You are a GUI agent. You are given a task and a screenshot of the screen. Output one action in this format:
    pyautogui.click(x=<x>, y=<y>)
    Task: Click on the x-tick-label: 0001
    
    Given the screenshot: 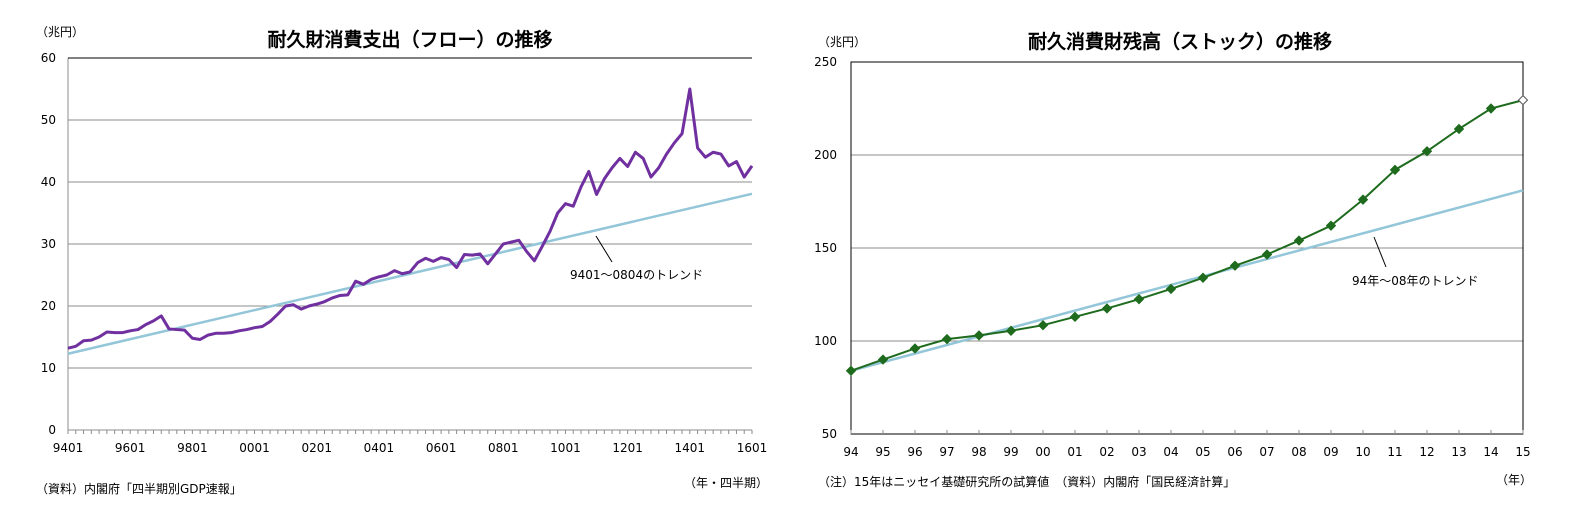 What is the action you would take?
    pyautogui.click(x=254, y=448)
    